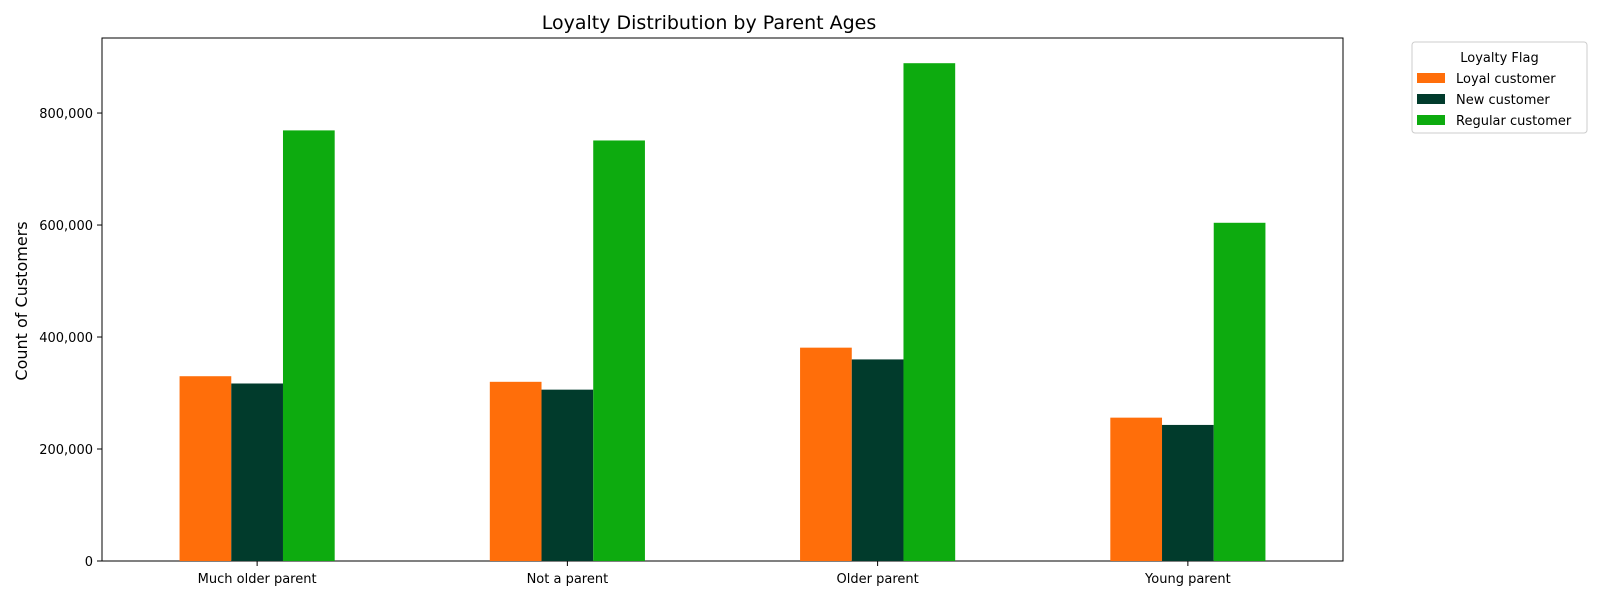 The height and width of the screenshot is (604, 1600). What do you see at coordinates (878, 579) in the screenshot?
I see `x-tick-label: Older parent` at bounding box center [878, 579].